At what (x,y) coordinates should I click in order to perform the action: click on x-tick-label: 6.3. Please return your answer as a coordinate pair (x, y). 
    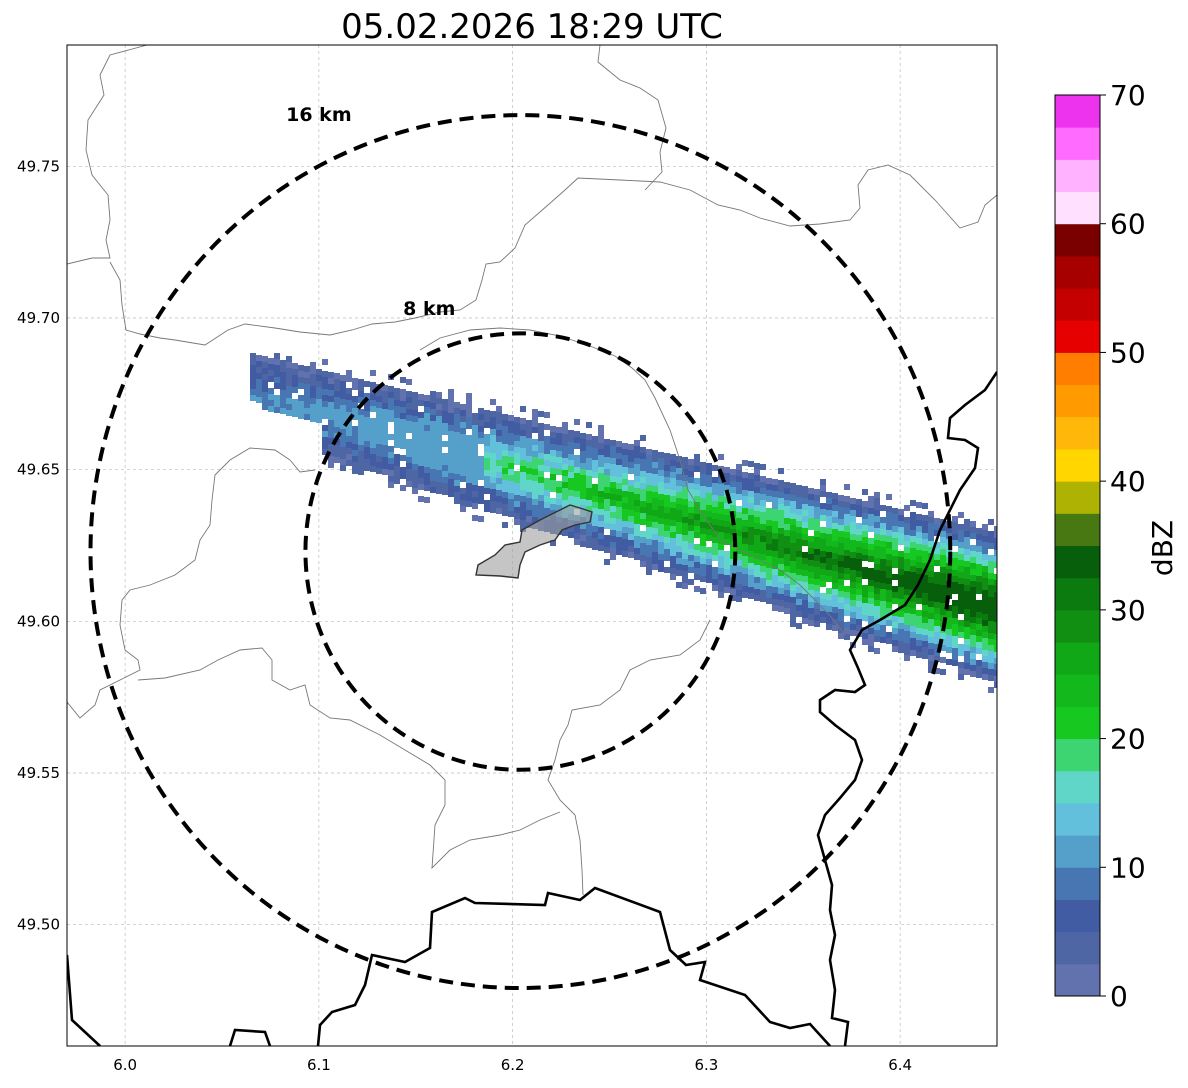
    Looking at the image, I should click on (706, 1065).